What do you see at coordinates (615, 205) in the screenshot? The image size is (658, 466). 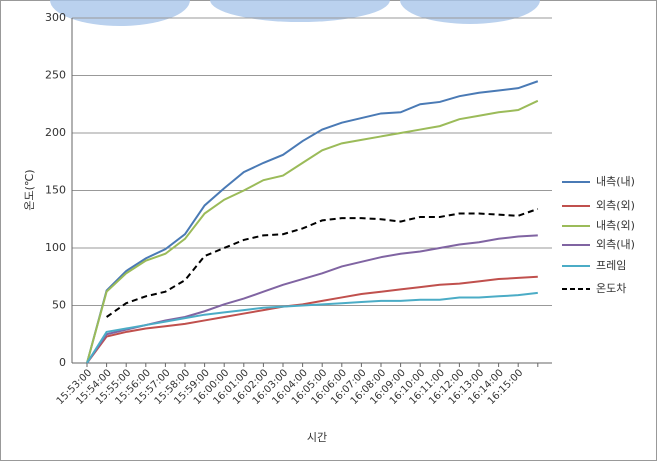 I see `legend-label: 외측(외)` at bounding box center [615, 205].